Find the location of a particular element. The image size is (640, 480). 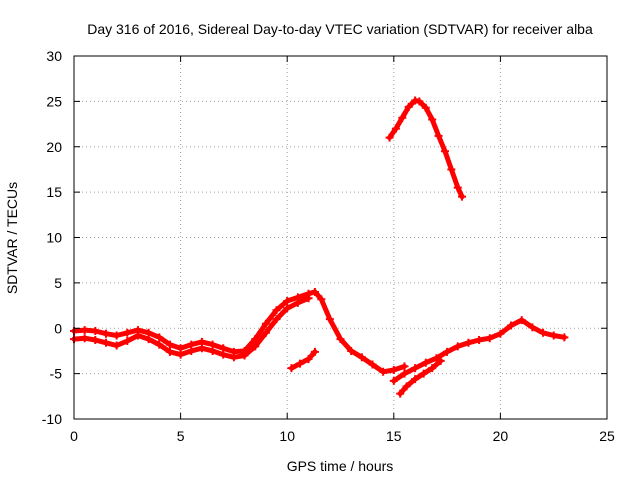

y-tick-label: 30 is located at coordinates (54, 56).